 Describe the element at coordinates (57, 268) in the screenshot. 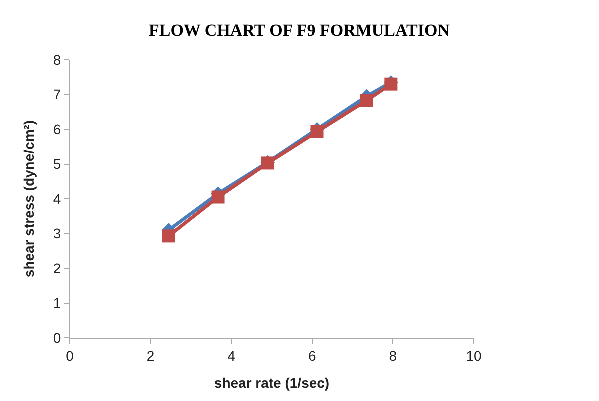

I see `y-tick-label: 2` at that location.